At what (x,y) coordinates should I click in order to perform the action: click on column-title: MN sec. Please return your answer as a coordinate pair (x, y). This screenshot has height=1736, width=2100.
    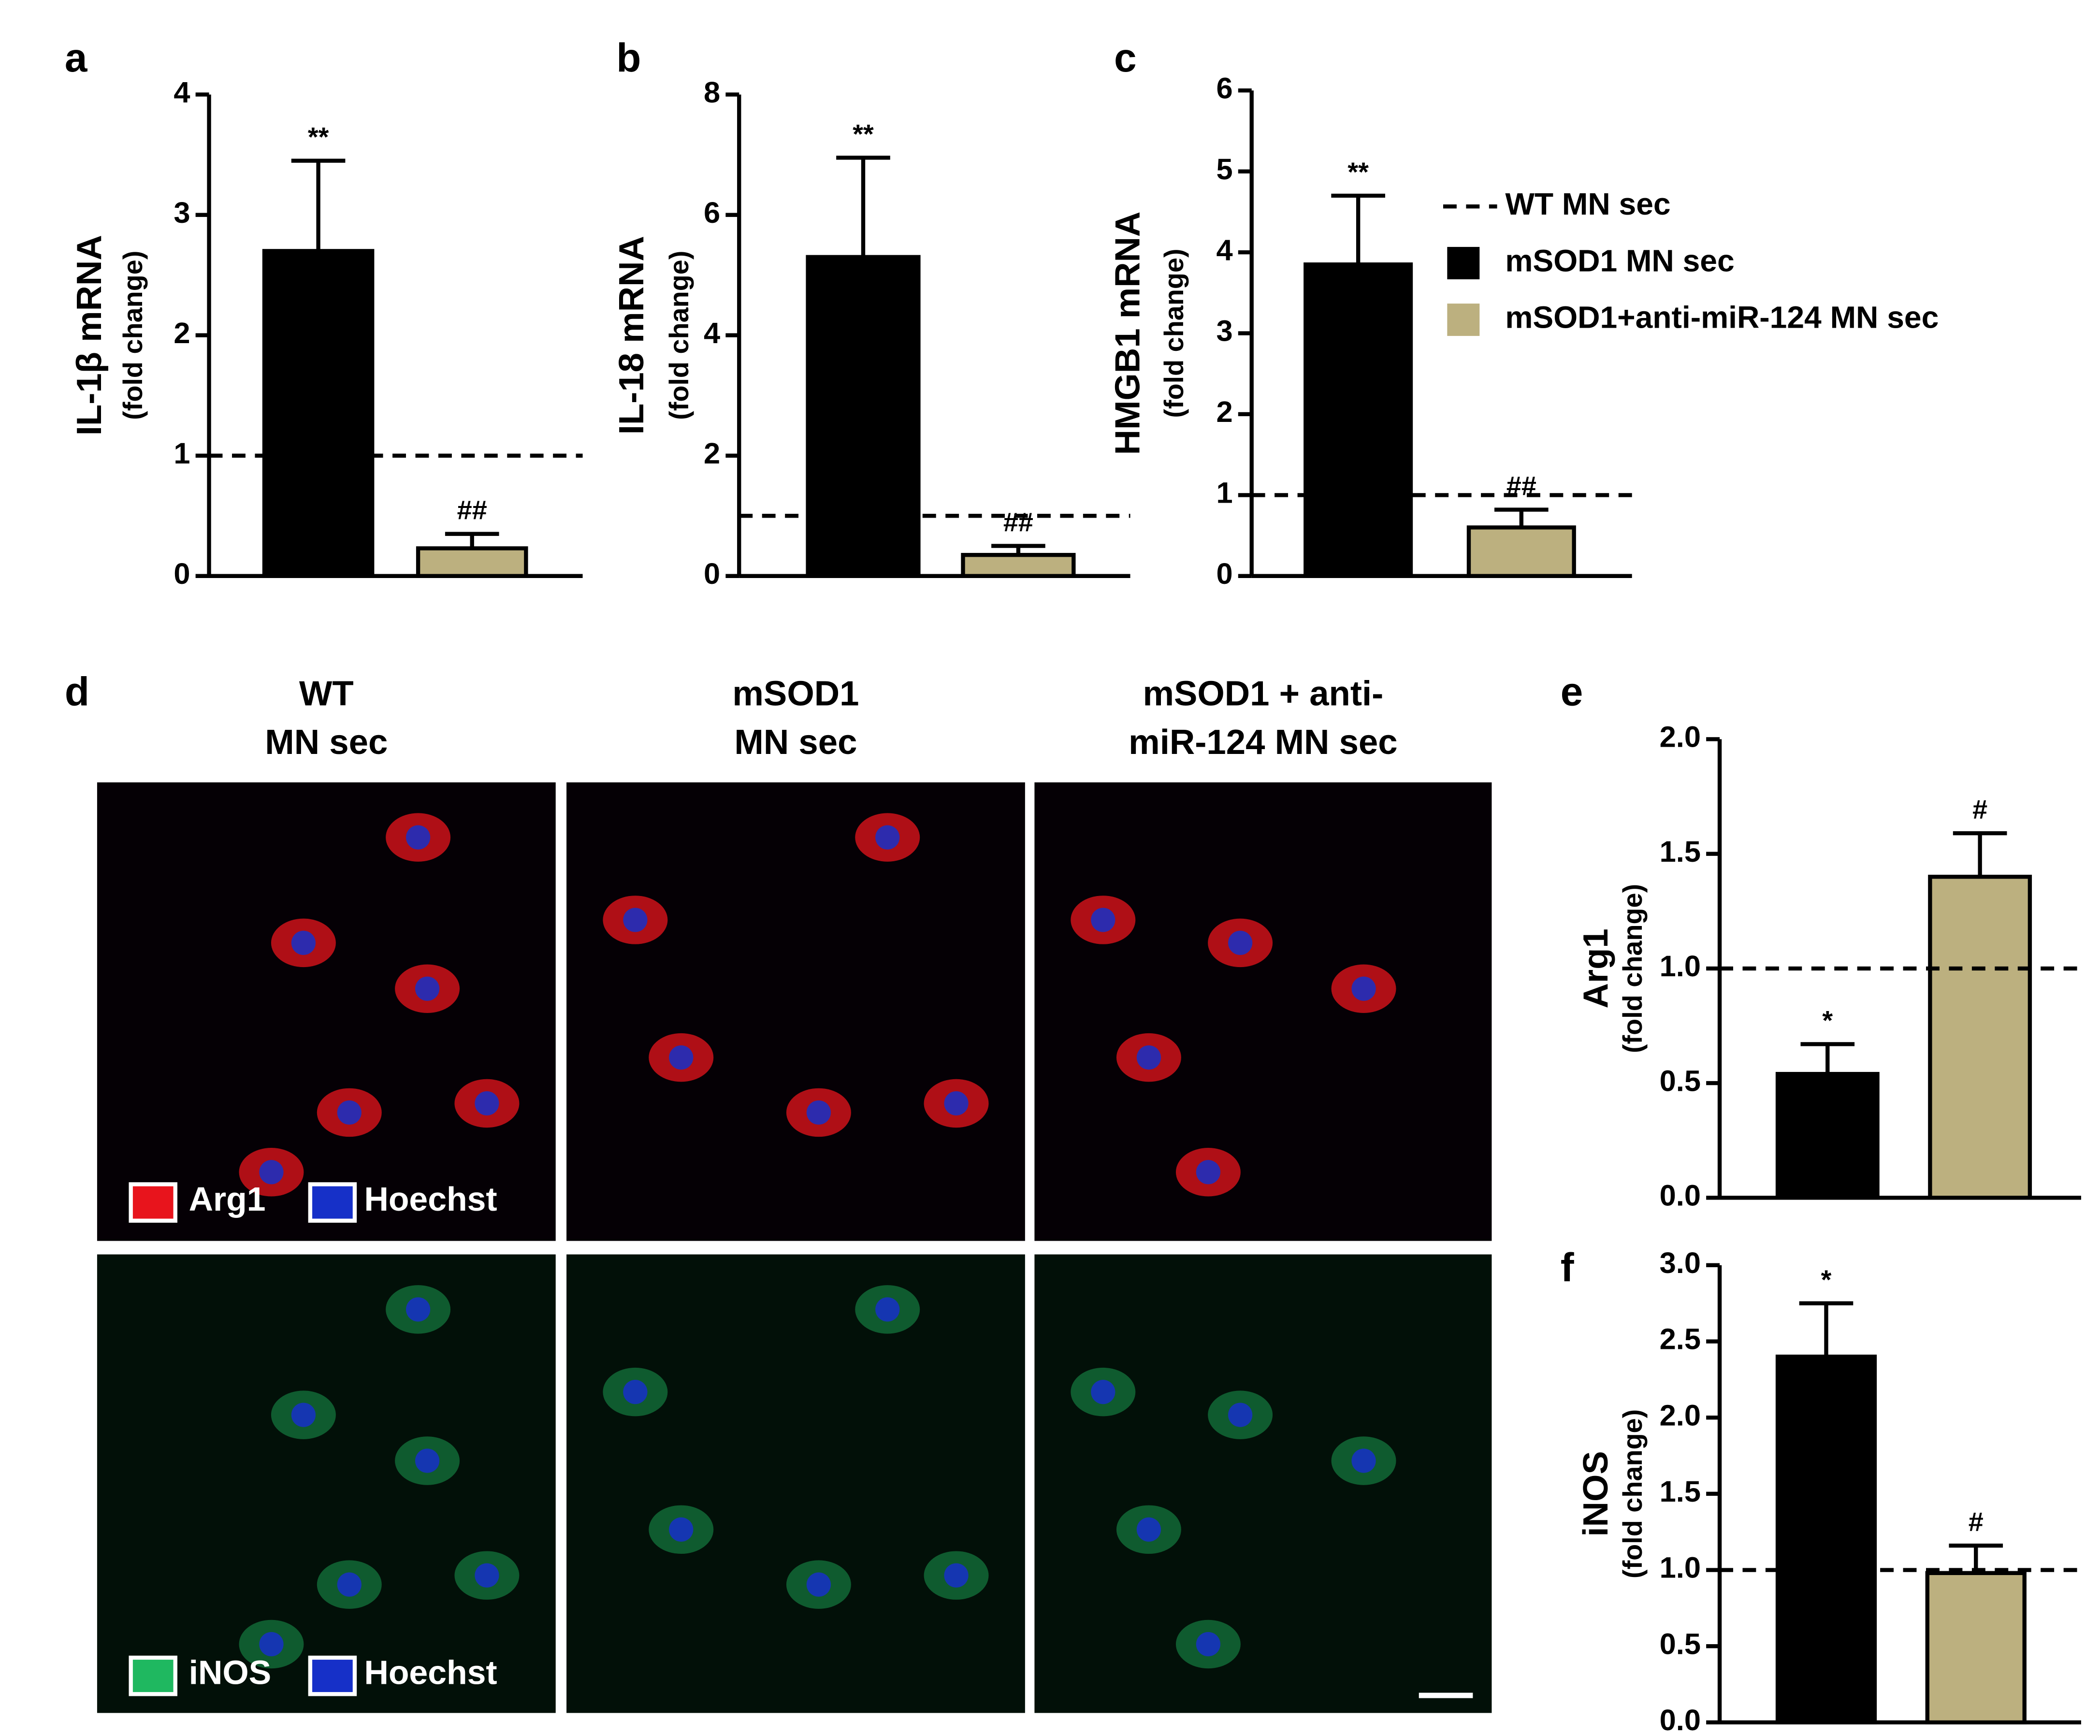
    Looking at the image, I should click on (326, 742).